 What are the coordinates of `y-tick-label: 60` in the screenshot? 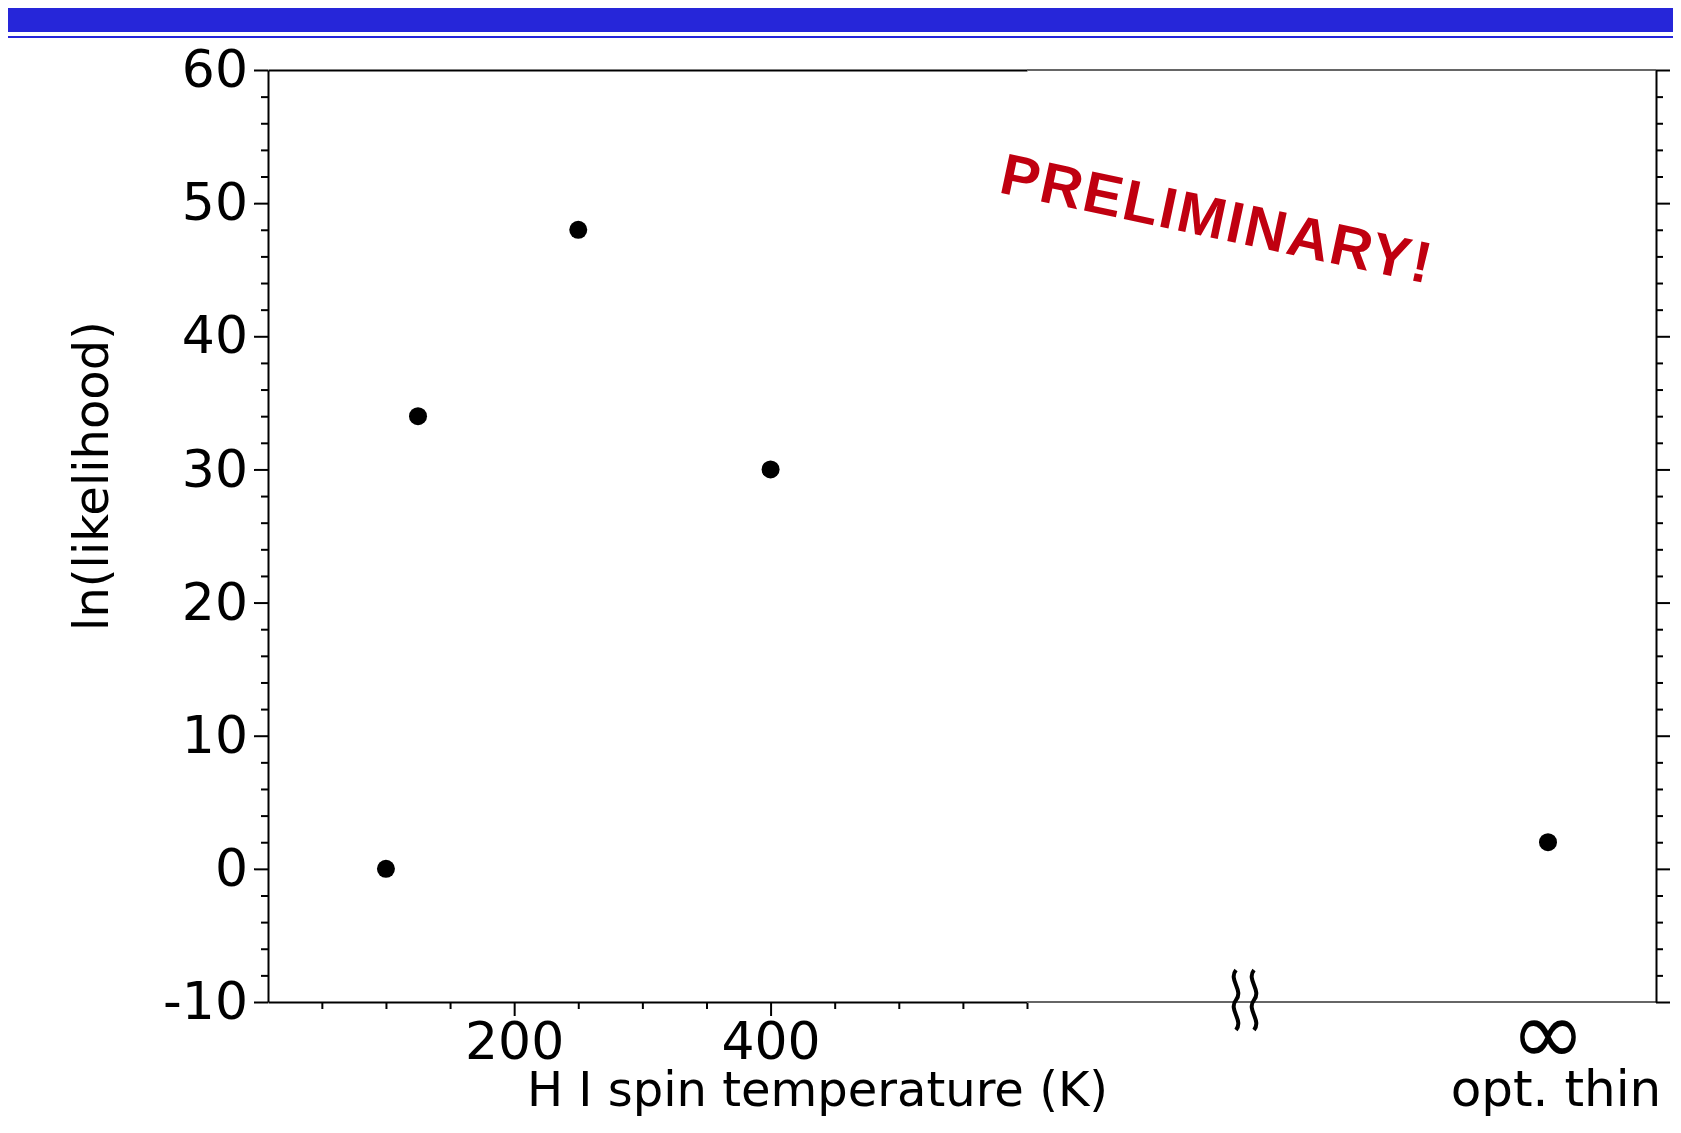 It's located at (214, 69).